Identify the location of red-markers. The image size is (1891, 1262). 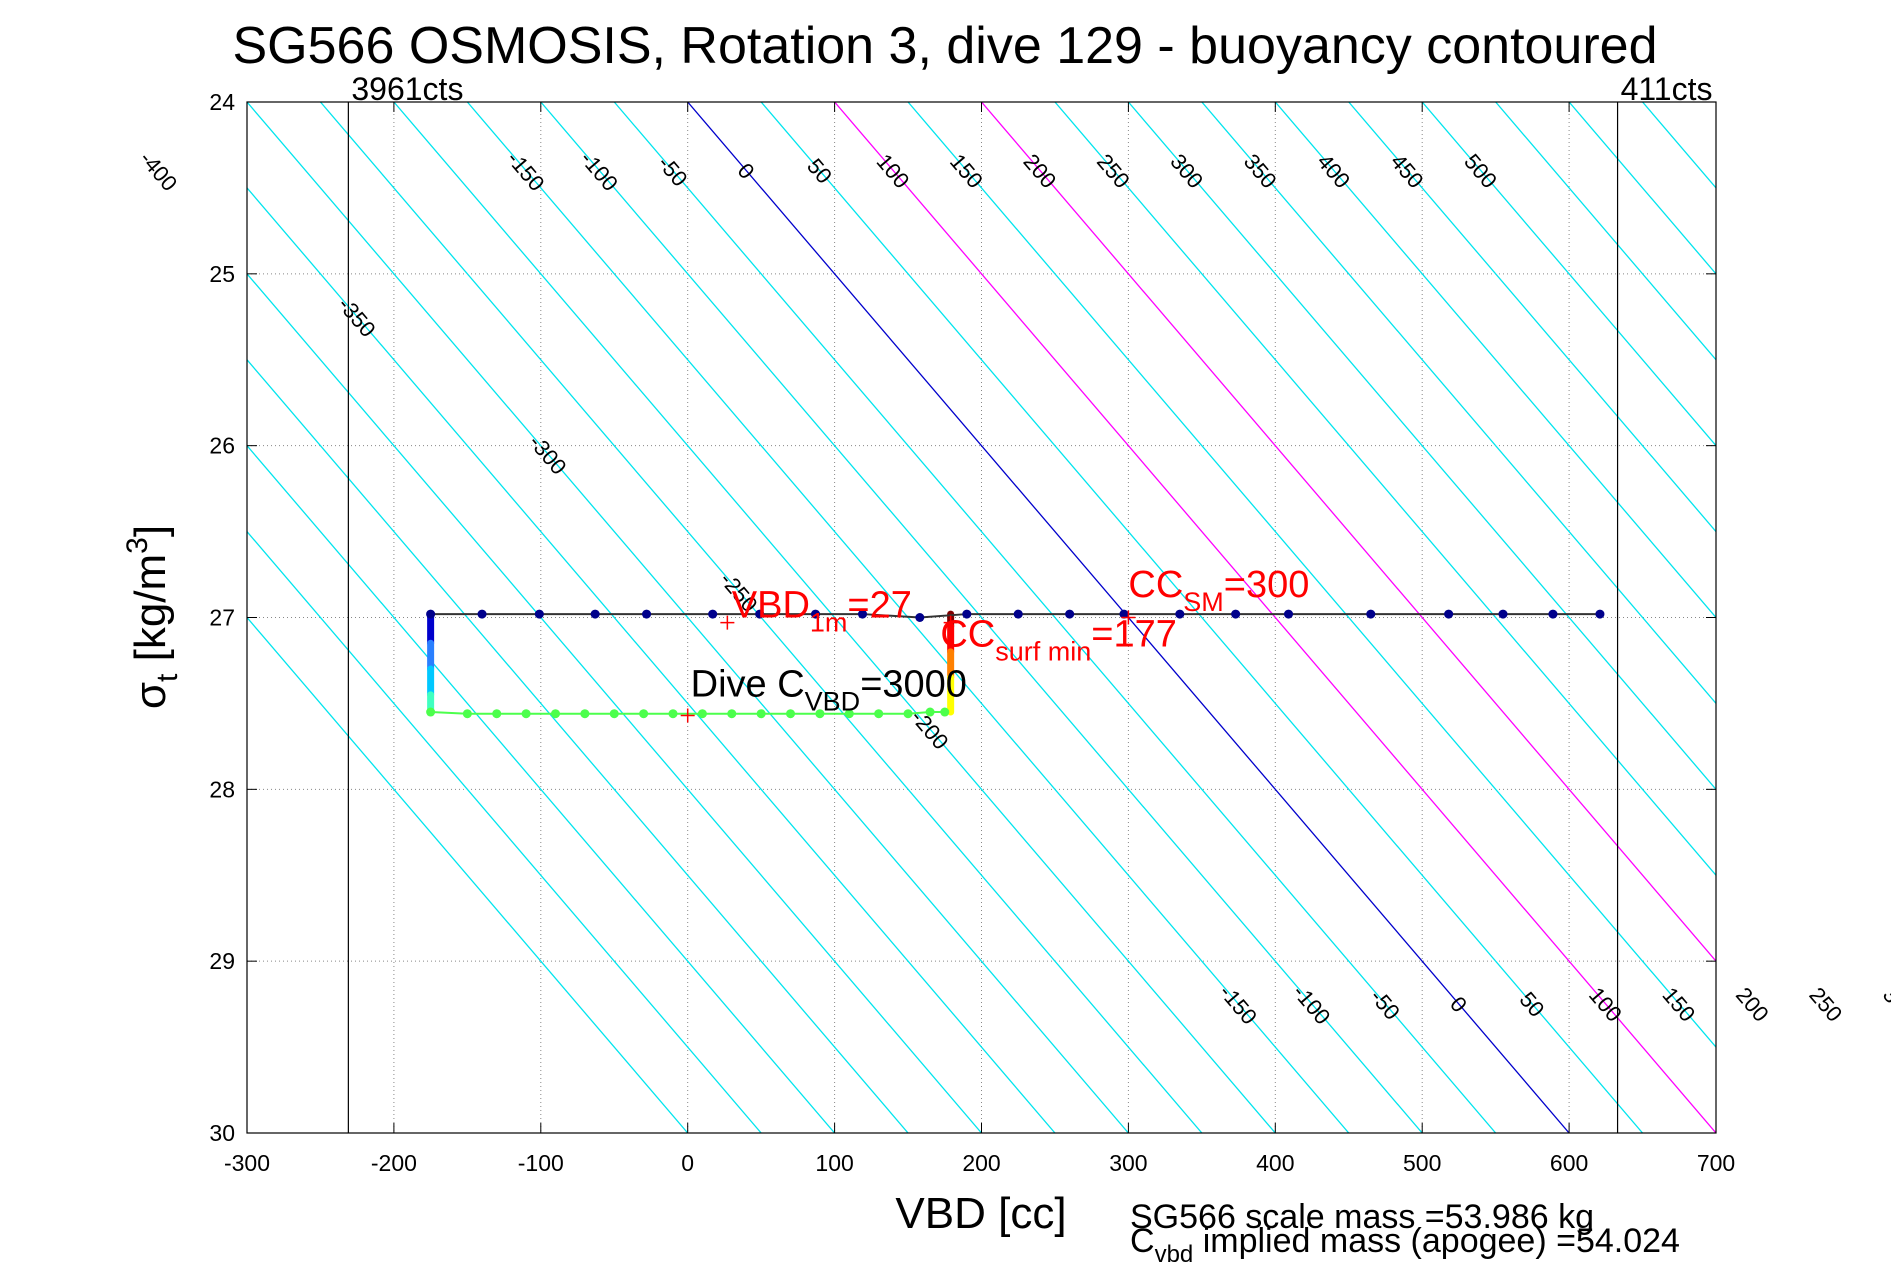
(908, 666).